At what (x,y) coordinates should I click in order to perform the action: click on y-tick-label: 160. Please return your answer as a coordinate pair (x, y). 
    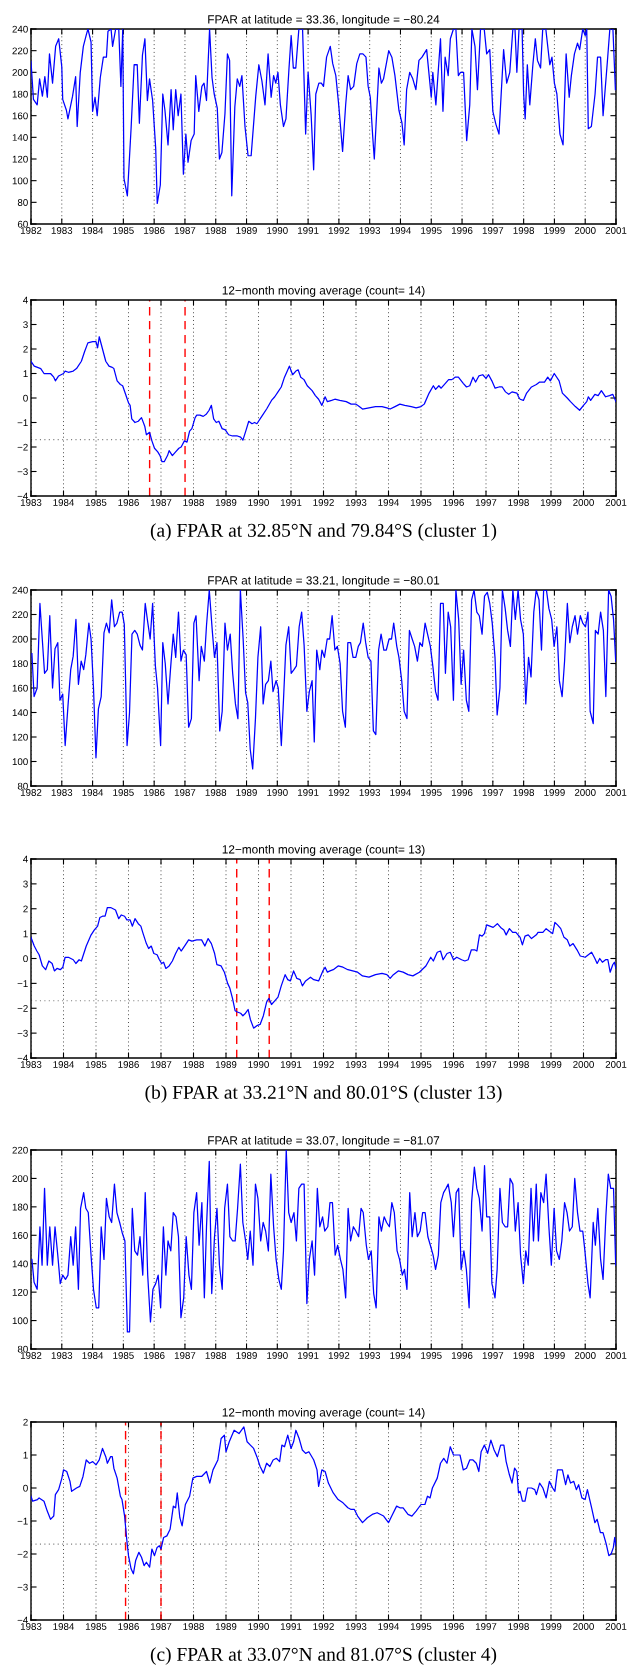
    Looking at the image, I should click on (20, 116).